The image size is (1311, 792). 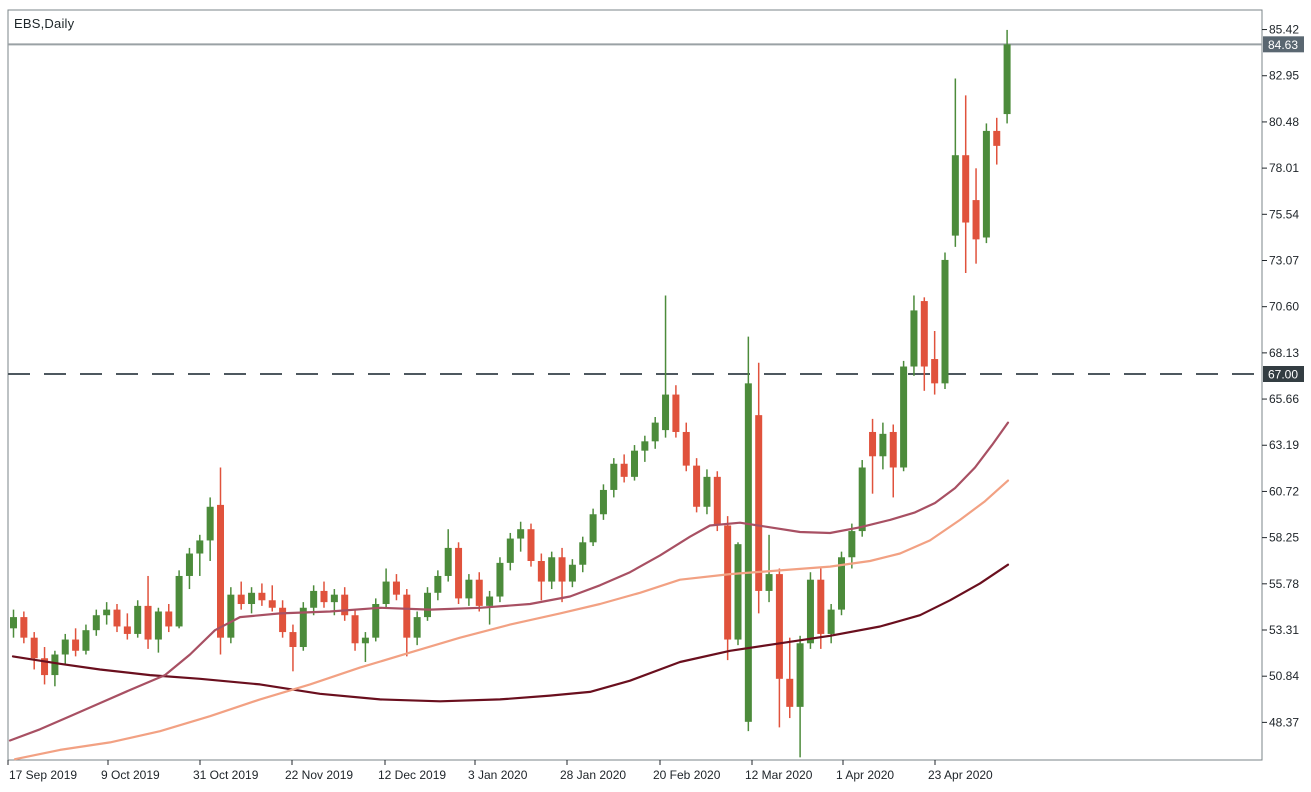 What do you see at coordinates (1284, 630) in the screenshot?
I see `y-axis-label: 53.31` at bounding box center [1284, 630].